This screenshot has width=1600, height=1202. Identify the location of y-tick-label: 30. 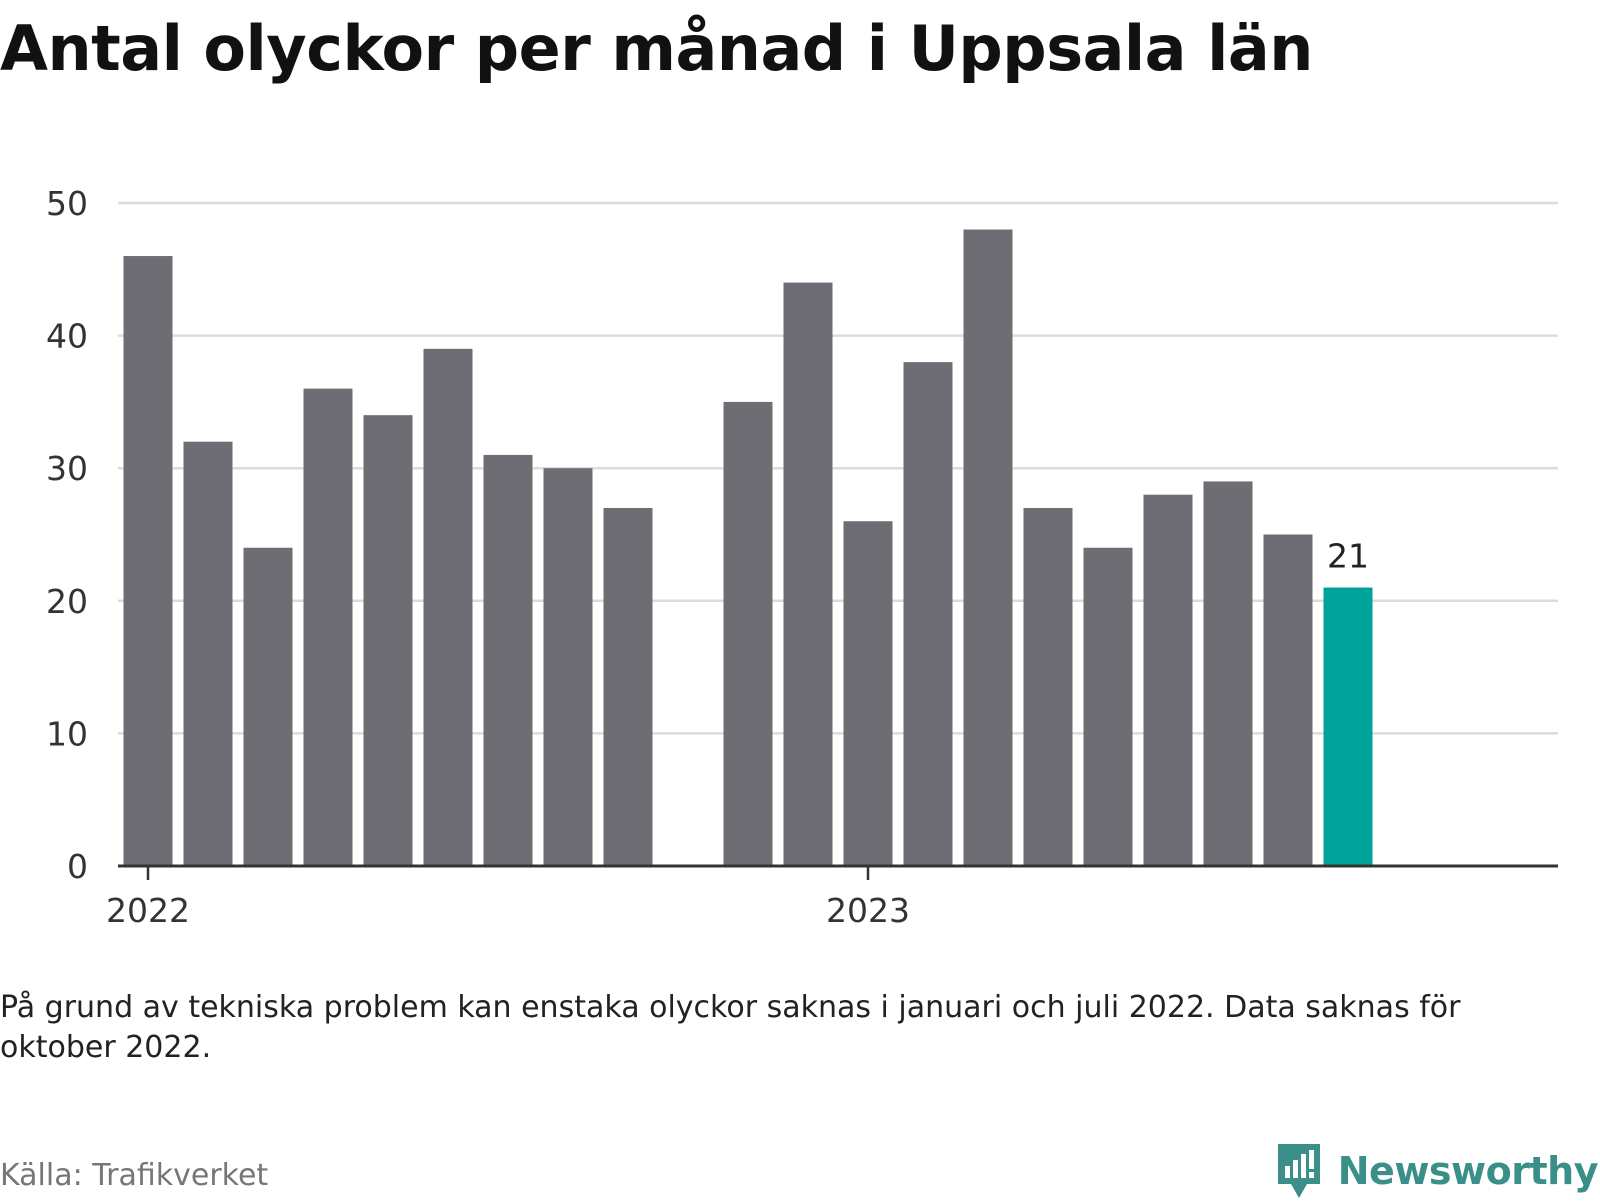
(67, 468).